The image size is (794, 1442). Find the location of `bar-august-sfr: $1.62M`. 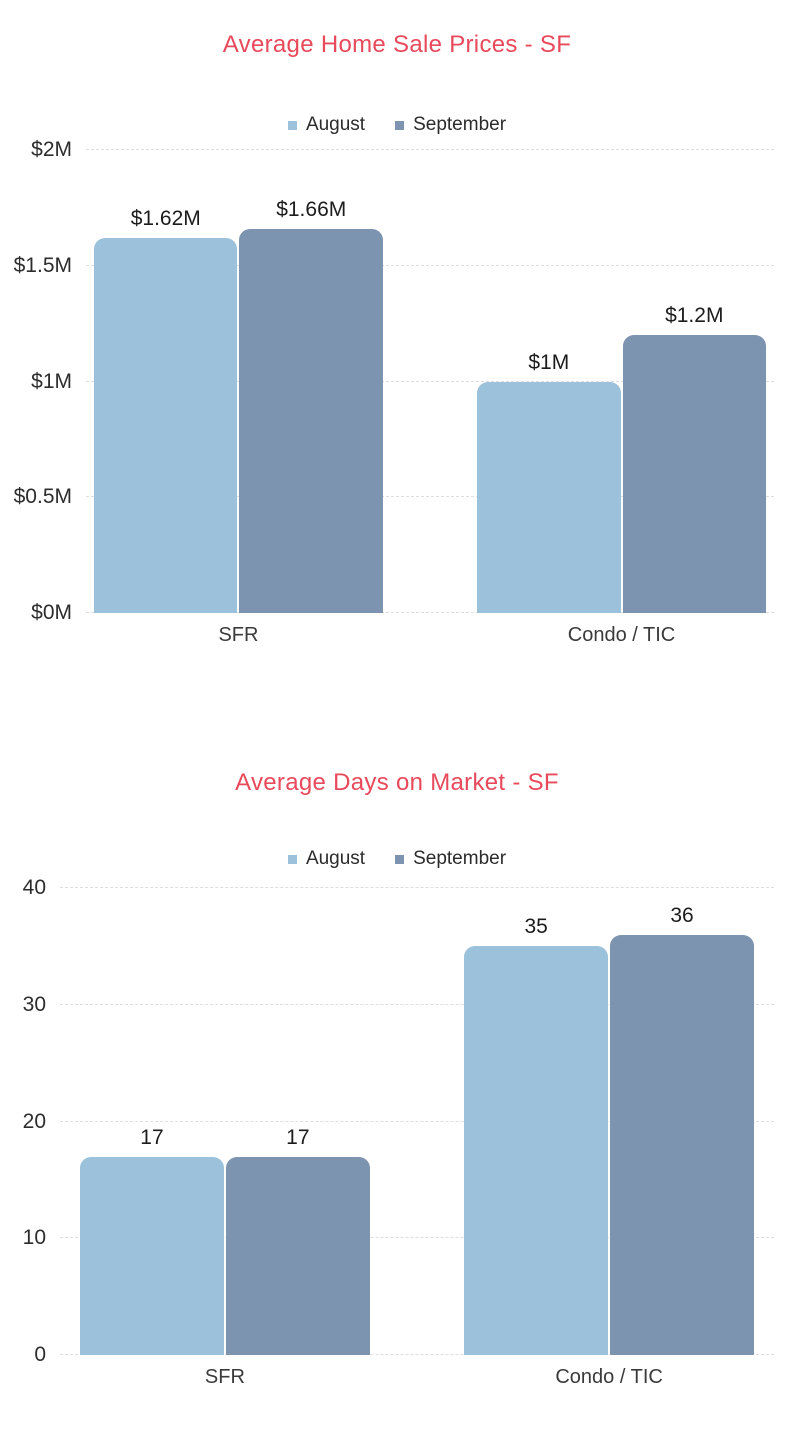

bar-august-sfr: $1.62M is located at coordinates (166, 410).